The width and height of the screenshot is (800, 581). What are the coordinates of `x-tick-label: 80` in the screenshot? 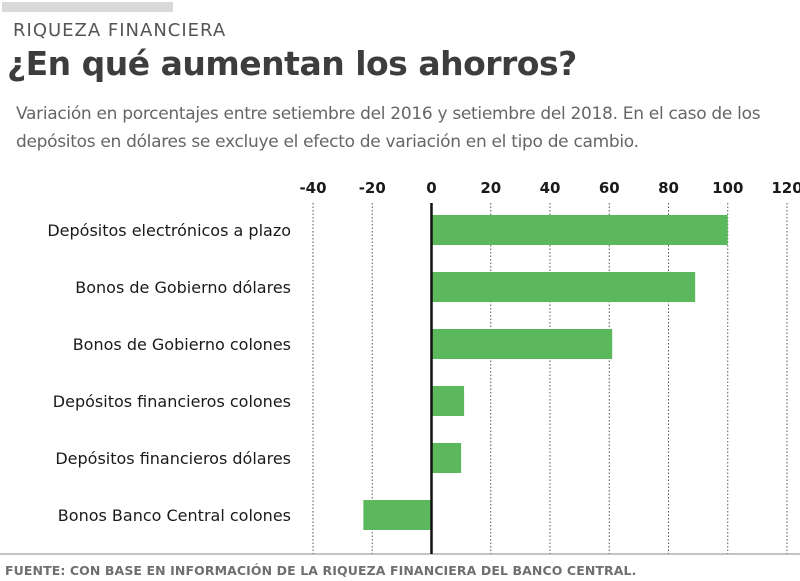 It's located at (668, 188).